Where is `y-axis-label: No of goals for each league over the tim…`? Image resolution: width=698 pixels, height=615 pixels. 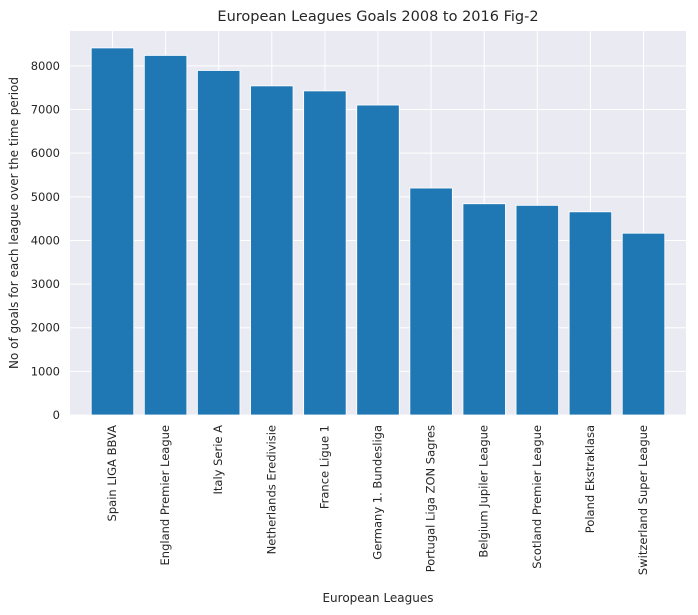 y-axis-label: No of goals for each league over the tim… is located at coordinates (14, 223).